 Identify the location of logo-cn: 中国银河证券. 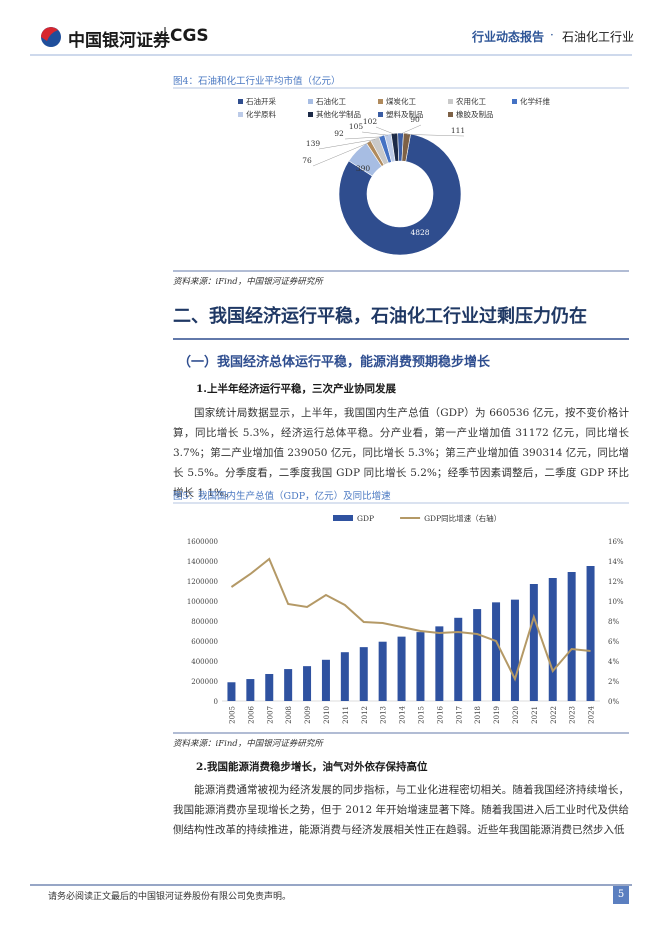
(119, 41).